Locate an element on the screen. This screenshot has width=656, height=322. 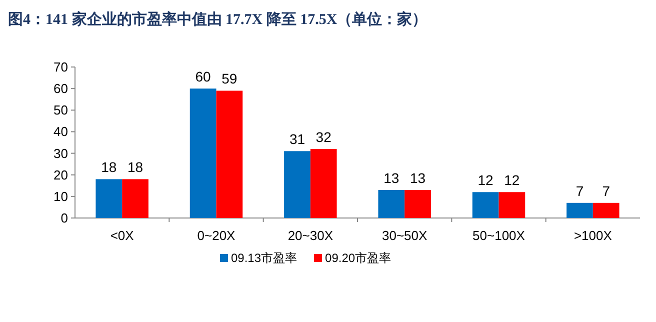
y-tick-label: 50 is located at coordinates (61, 110).